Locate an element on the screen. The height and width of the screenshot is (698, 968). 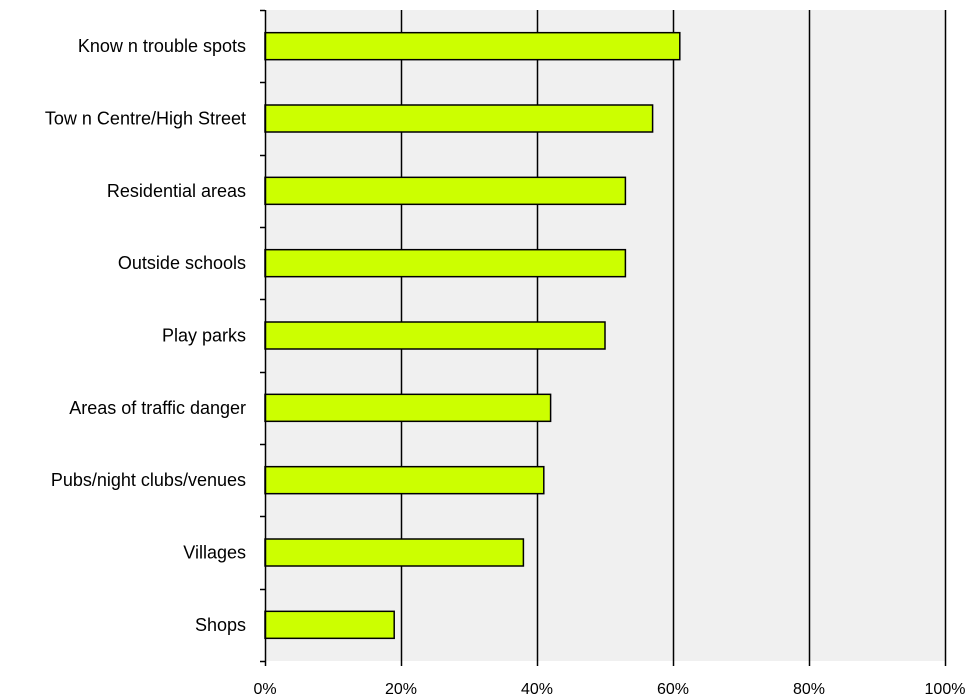
category-label-3: Outside schools is located at coordinates (182, 263).